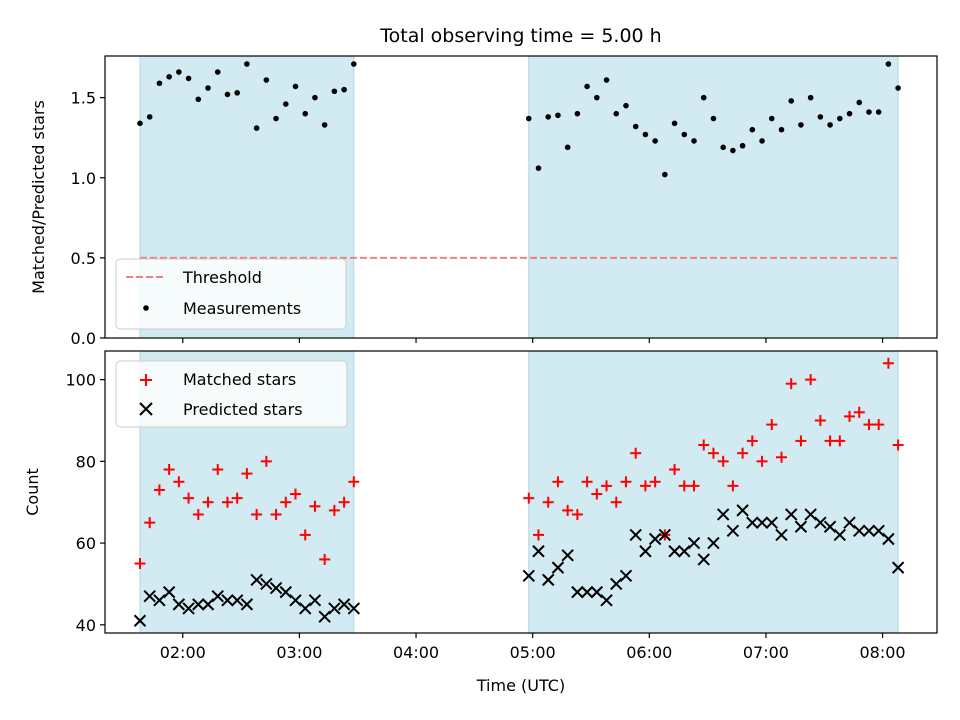 The width and height of the screenshot is (960, 720). Describe the element at coordinates (242, 308) in the screenshot. I see `legend-measurements-label: Measurements` at that location.